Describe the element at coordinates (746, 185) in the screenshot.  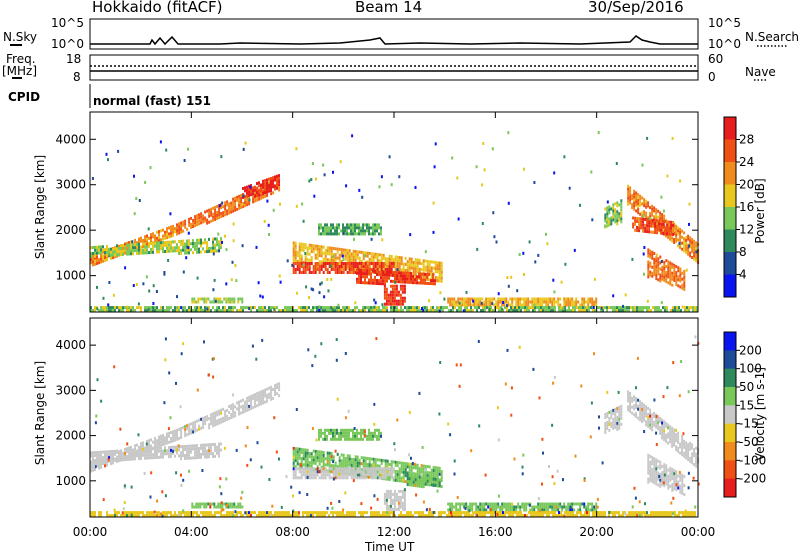
I see `colorbar-tick-label: 20` at that location.